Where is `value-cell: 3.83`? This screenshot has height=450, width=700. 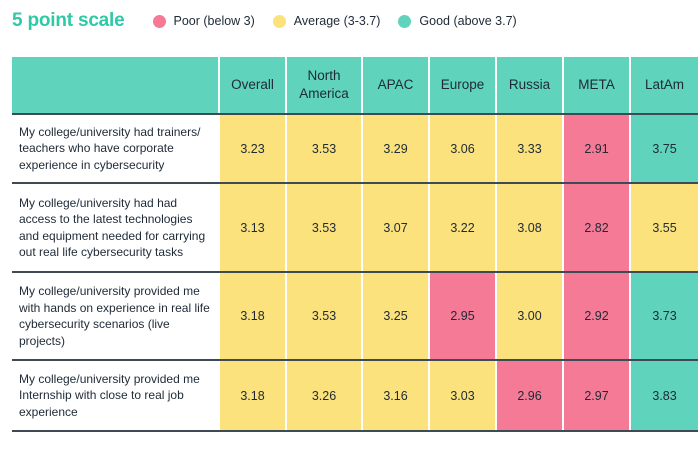
value-cell: 3.83 is located at coordinates (664, 395).